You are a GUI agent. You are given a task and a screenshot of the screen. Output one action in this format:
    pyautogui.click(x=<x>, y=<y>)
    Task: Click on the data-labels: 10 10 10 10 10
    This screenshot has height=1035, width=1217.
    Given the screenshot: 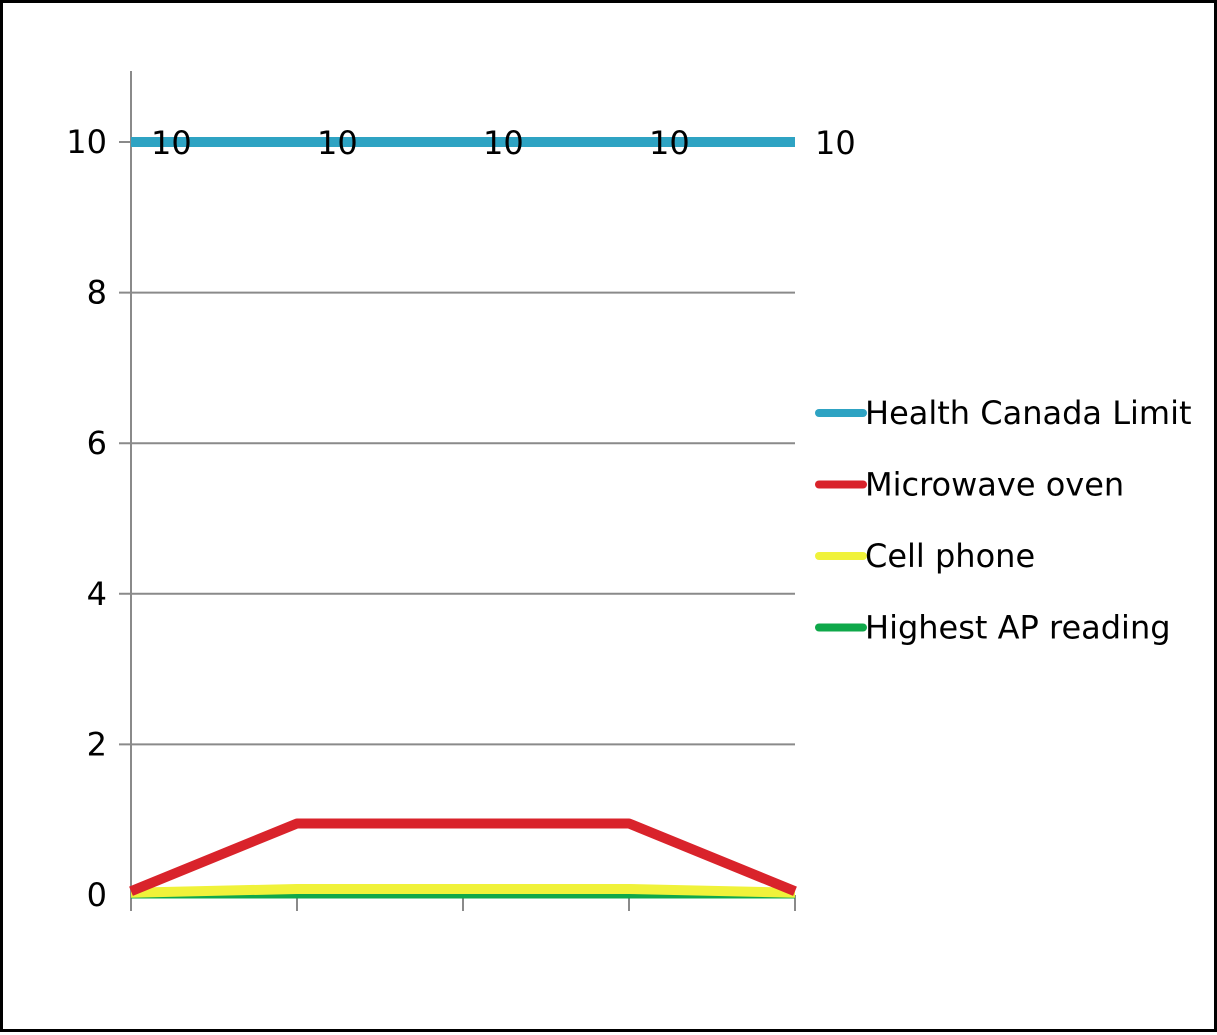 What is the action you would take?
    pyautogui.click(x=503, y=143)
    